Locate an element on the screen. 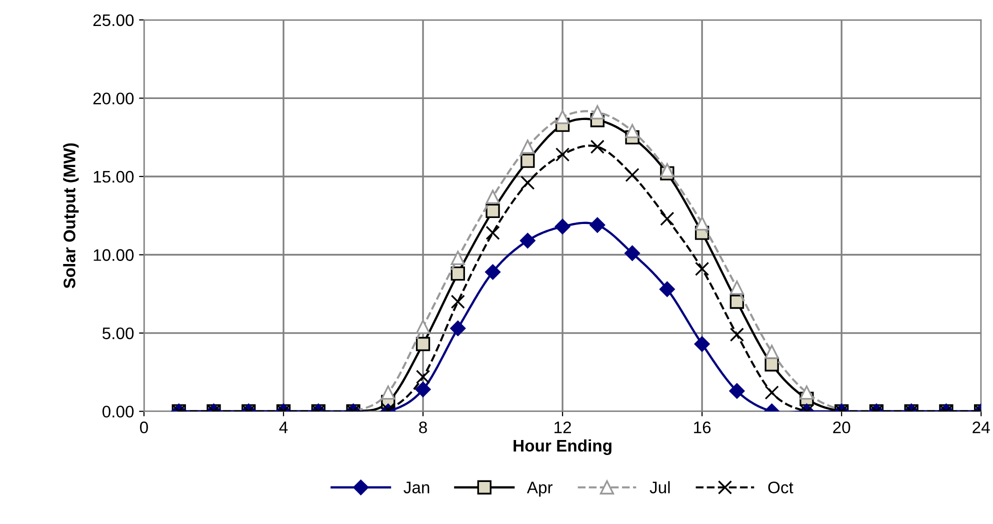 This screenshot has width=993, height=524. y-tick-label: 25.00 is located at coordinates (113, 20).